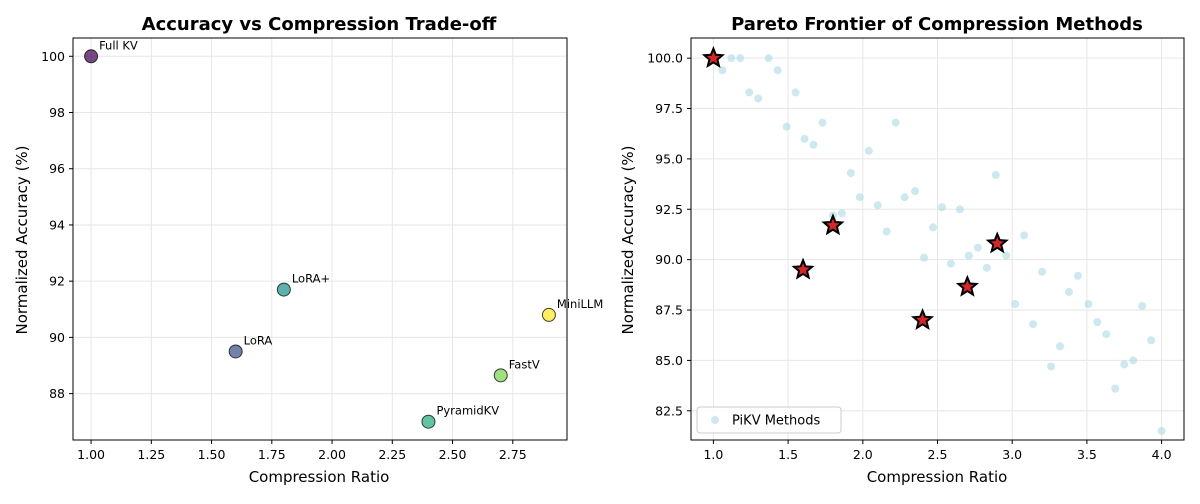 This screenshot has width=1200, height=504. What do you see at coordinates (57, 168) in the screenshot?
I see `left-y-tick-label: 96` at bounding box center [57, 168].